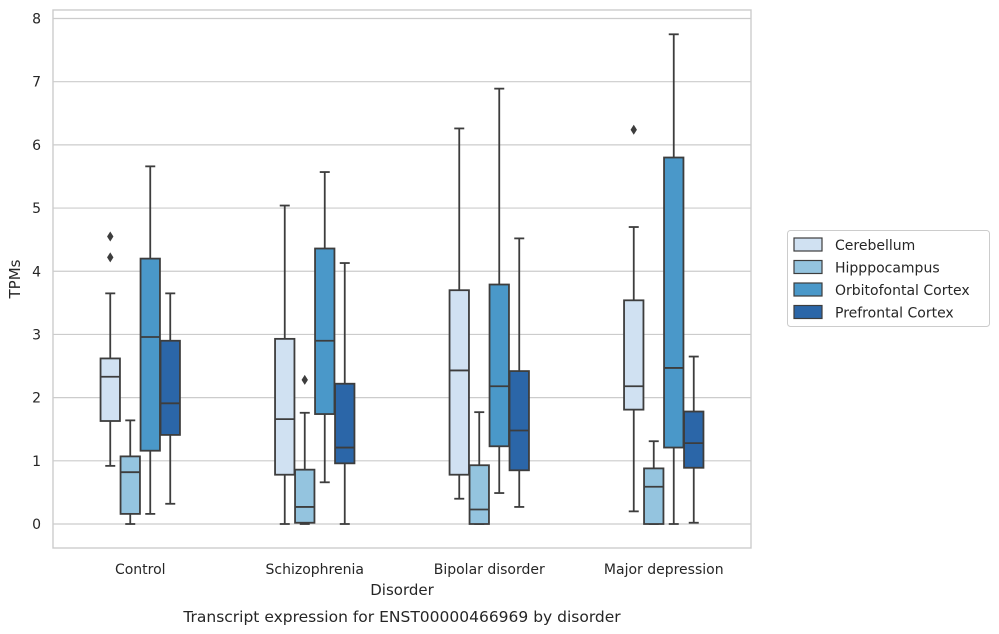  What do you see at coordinates (36, 525) in the screenshot?
I see `y-tick-label: 0` at bounding box center [36, 525].